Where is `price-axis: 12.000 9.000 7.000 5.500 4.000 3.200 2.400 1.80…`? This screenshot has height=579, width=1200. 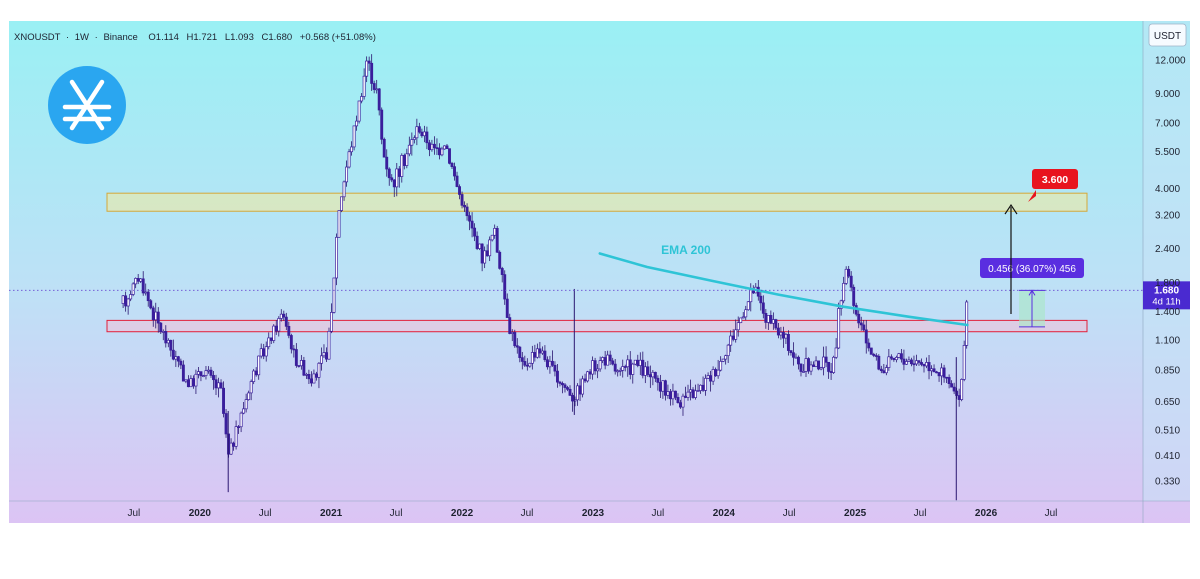
price-axis: 12.000 9.000 7.000 5.500 4.000 3.200 2.400 1.80… is located at coordinates (1170, 272).